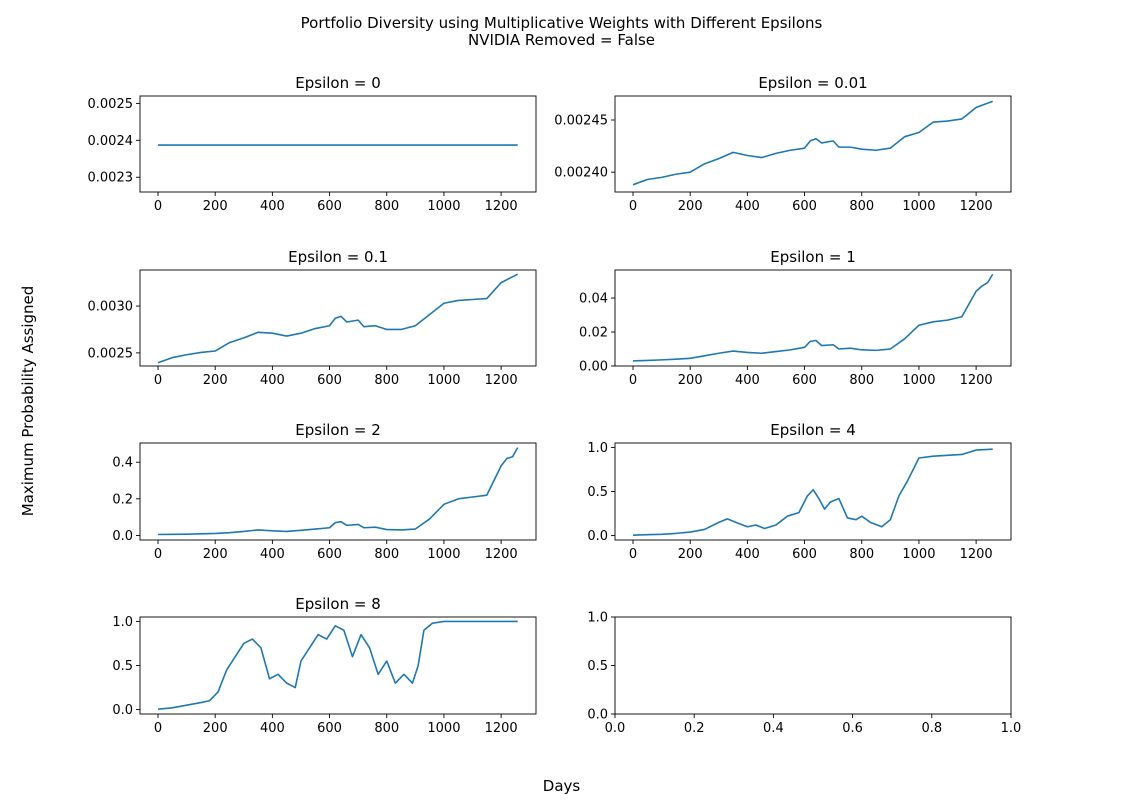  What do you see at coordinates (337, 604) in the screenshot?
I see `subplot-title: Epsilon = 8` at bounding box center [337, 604].